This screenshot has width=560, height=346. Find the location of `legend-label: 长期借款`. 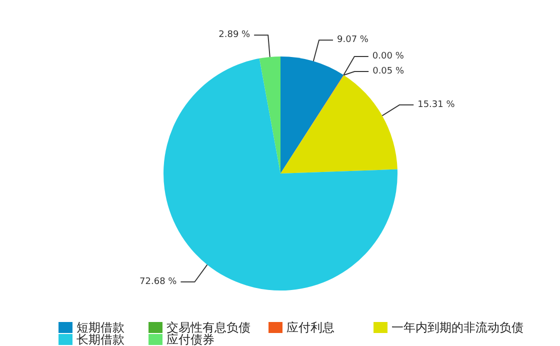

legend-label: 长期借款 is located at coordinates (100, 339).